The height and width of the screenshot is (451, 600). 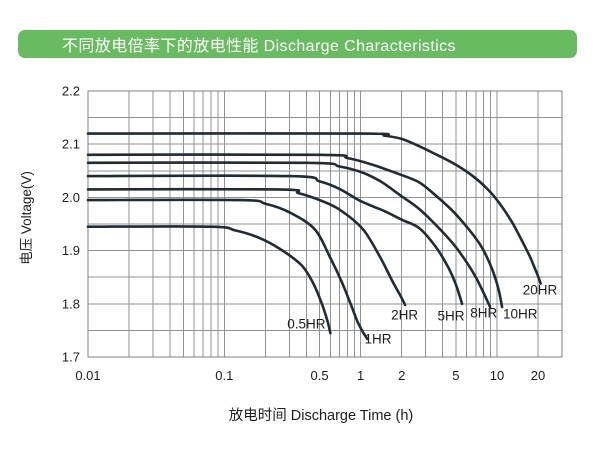 I want to click on chart-title: 不同放电倍率下的放电性能 Discharge Characteristics, so click(x=259, y=46).